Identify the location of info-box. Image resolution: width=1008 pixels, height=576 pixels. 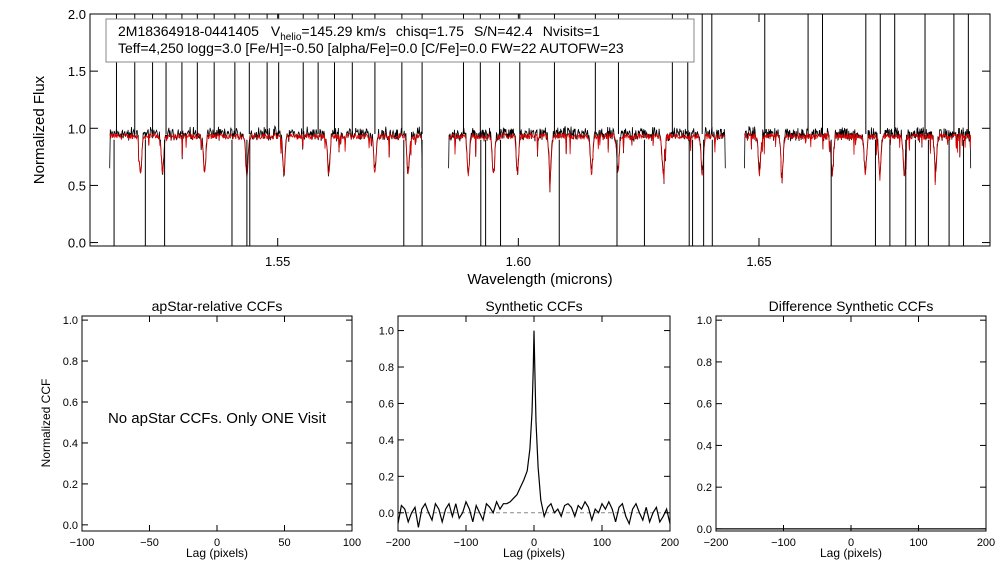
(400, 40).